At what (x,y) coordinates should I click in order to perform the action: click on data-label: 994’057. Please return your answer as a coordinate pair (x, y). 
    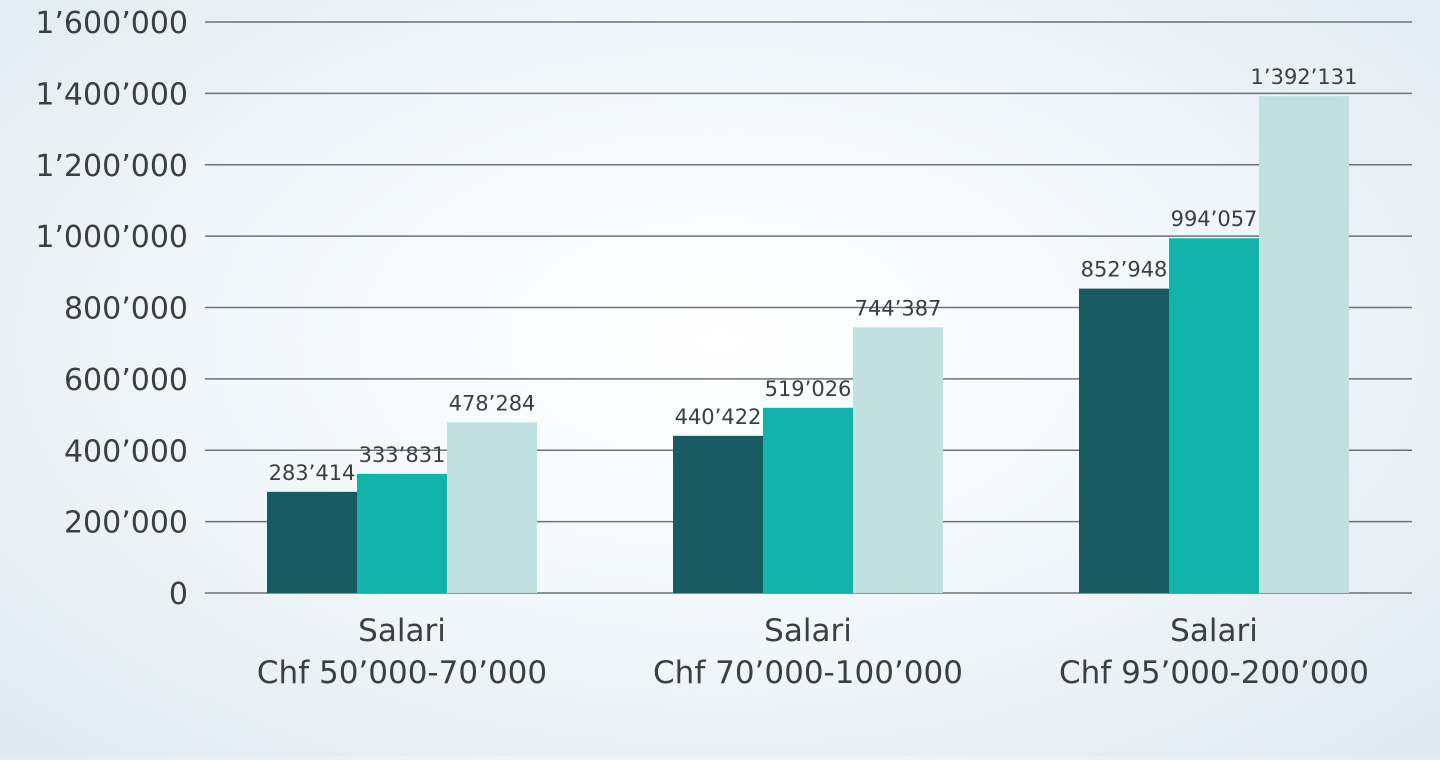
    Looking at the image, I should click on (1214, 219).